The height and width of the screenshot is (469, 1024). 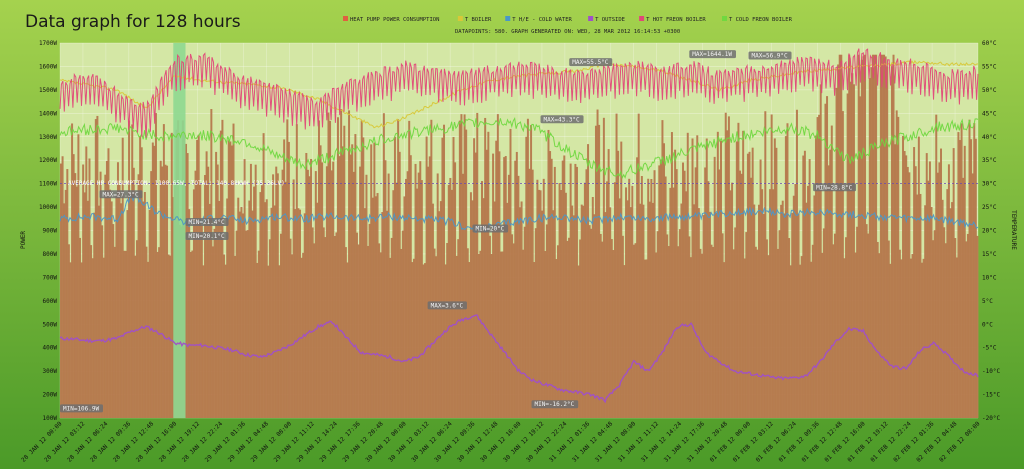 I want to click on annotation-label: MAX=27.3°C, so click(x=120, y=194).